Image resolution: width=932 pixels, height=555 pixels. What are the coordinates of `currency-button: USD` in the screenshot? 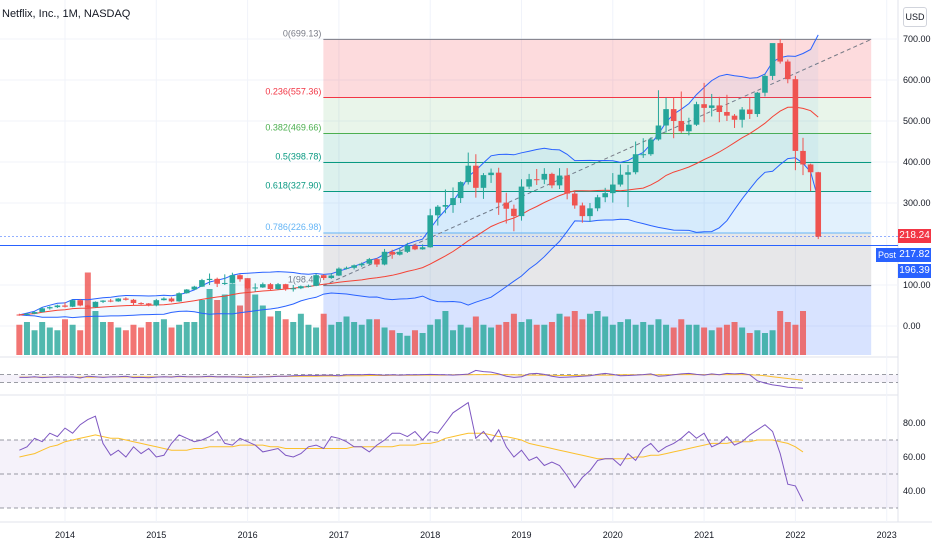 It's located at (915, 17).